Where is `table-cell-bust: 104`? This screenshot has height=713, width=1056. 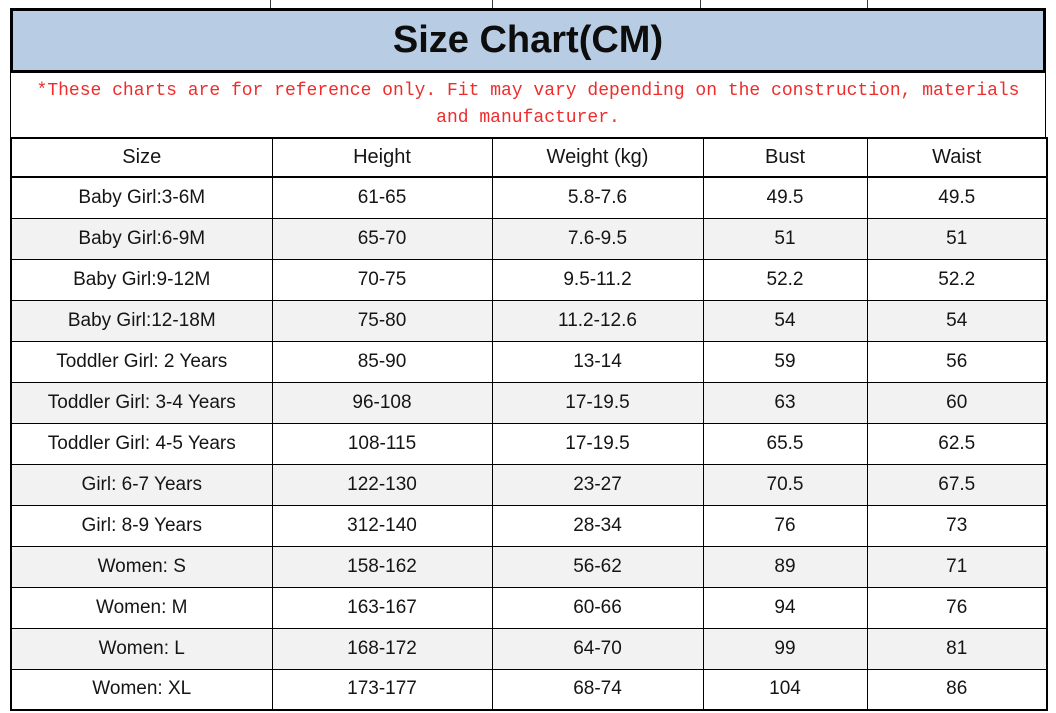
table-cell-bust: 104 is located at coordinates (785, 689).